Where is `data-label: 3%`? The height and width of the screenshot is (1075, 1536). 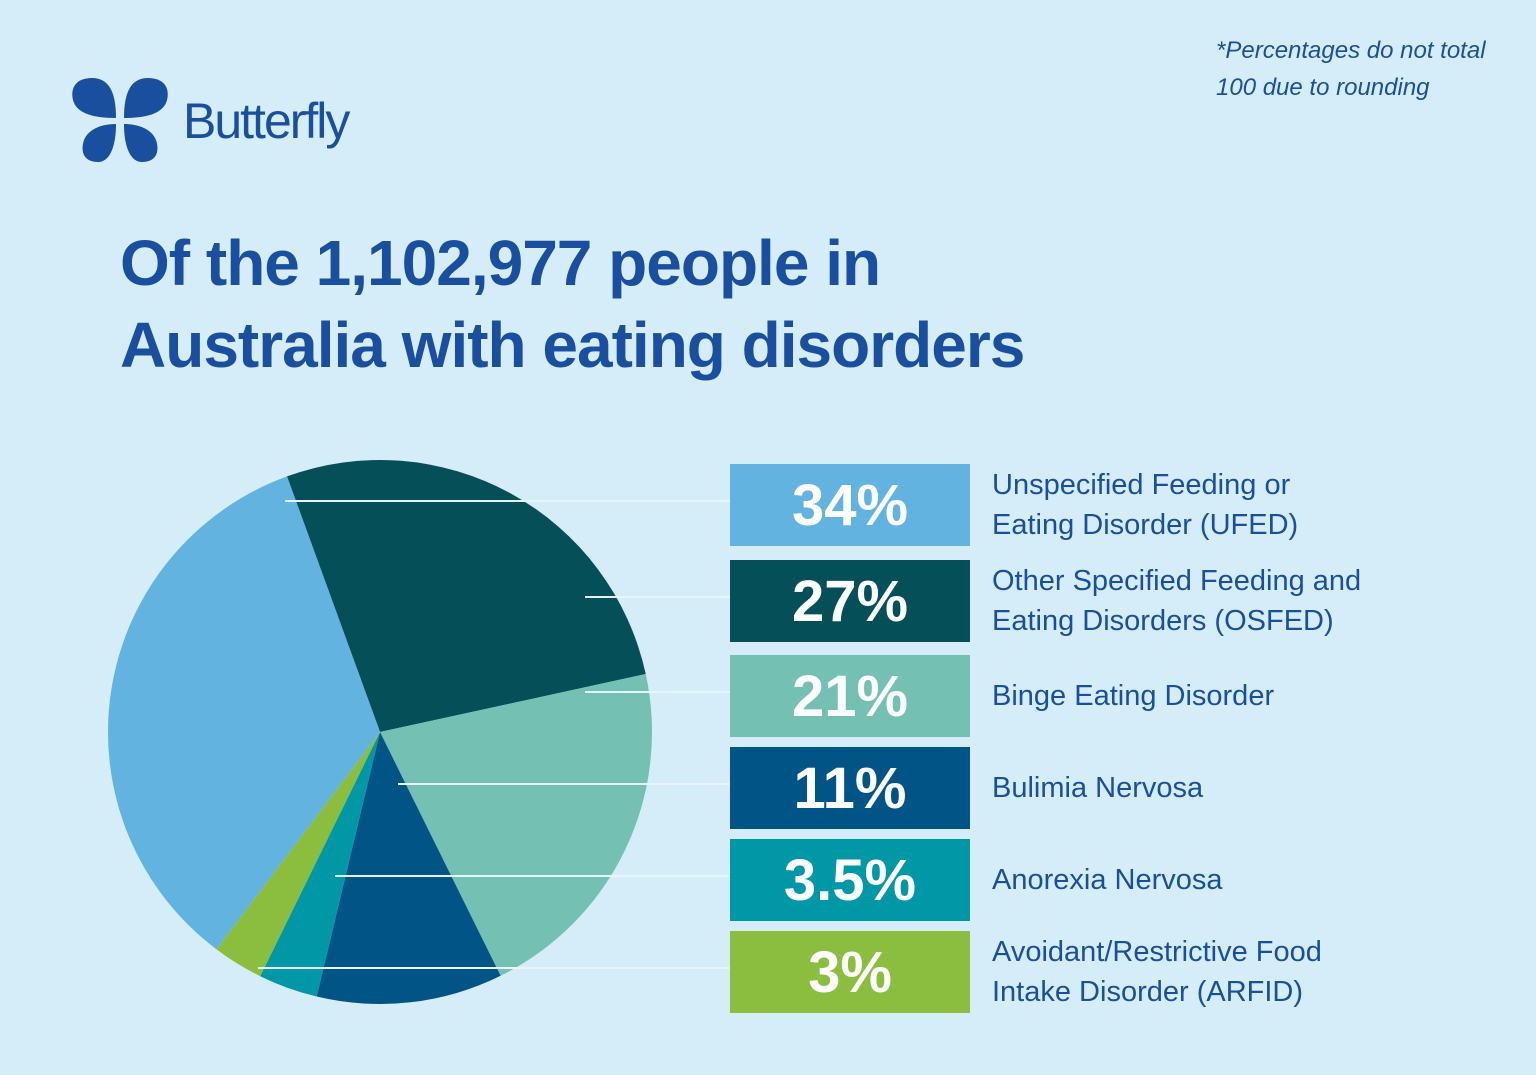
data-label: 3% is located at coordinates (850, 972).